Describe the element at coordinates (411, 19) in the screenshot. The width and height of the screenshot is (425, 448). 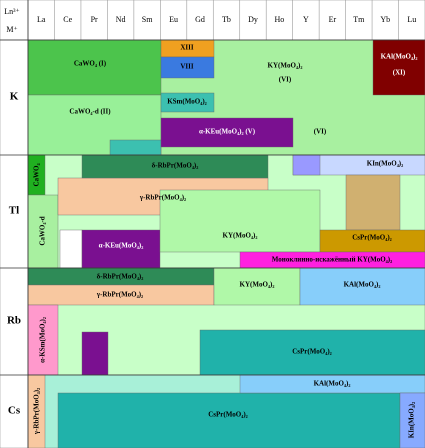
I see `column-label: Lu` at that location.